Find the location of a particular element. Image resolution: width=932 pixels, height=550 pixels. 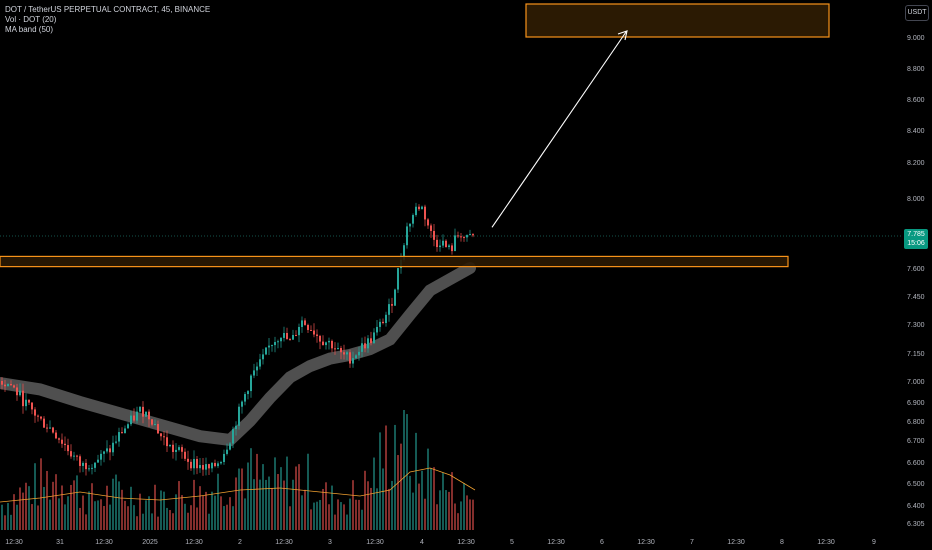

y-tick-label: 6.600 is located at coordinates (916, 463).